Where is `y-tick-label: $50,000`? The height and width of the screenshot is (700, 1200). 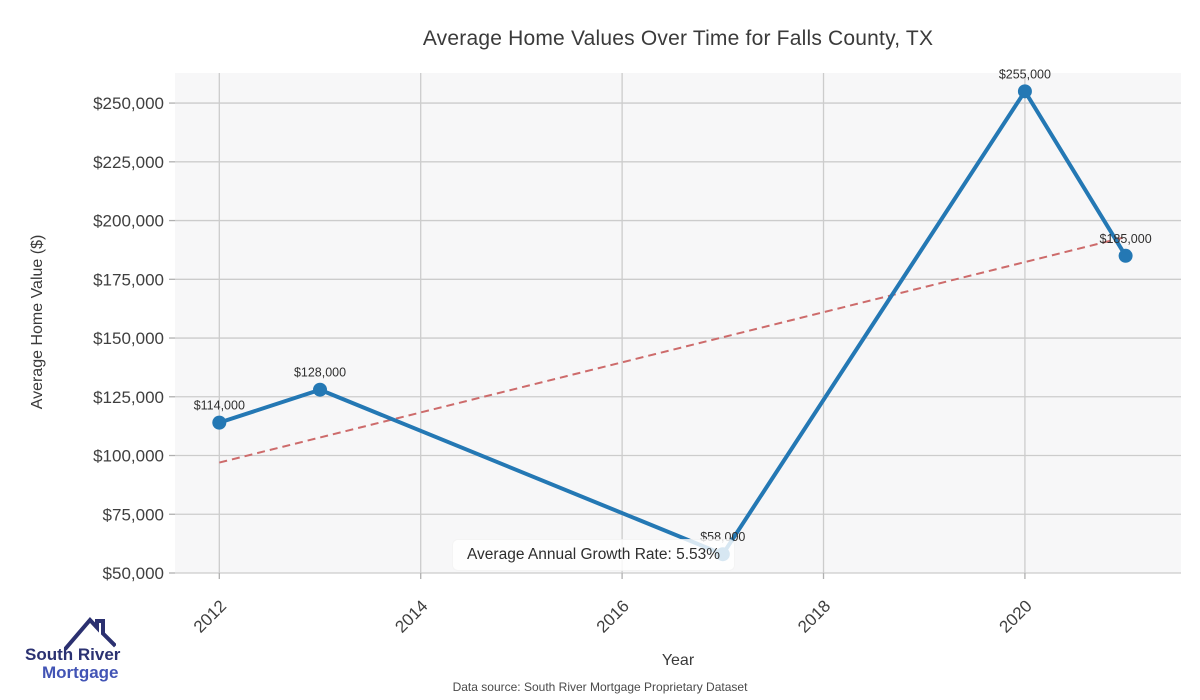
y-tick-label: $50,000 is located at coordinates (133, 573).